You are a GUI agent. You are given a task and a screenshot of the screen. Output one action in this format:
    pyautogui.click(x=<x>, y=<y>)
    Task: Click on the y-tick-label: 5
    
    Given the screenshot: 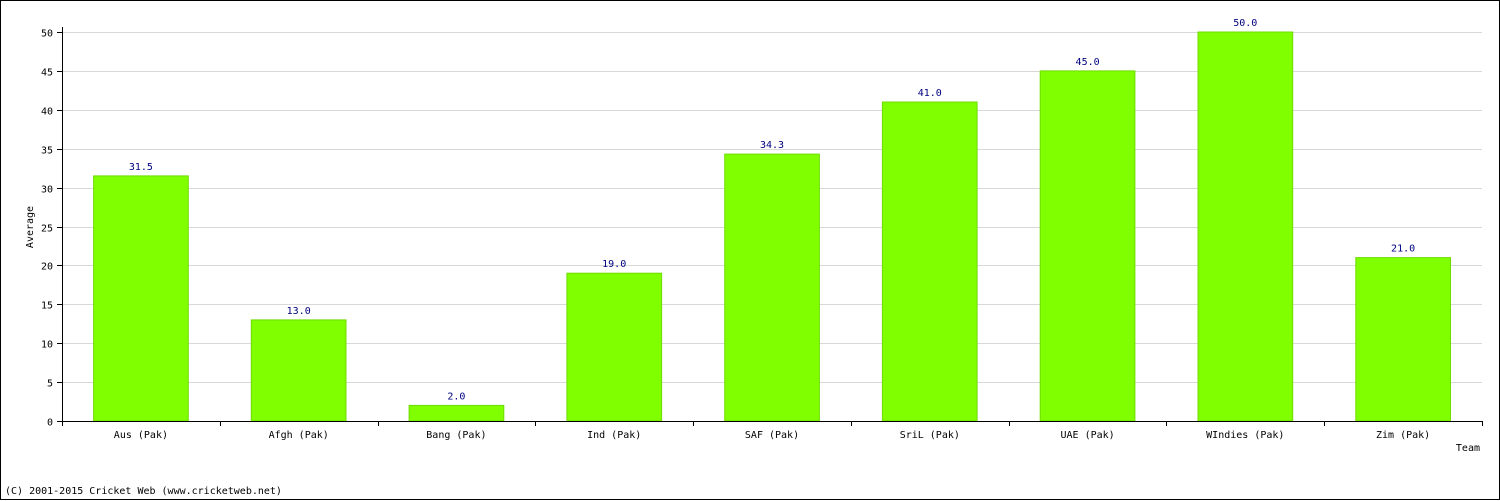 What is the action you would take?
    pyautogui.click(x=50, y=384)
    